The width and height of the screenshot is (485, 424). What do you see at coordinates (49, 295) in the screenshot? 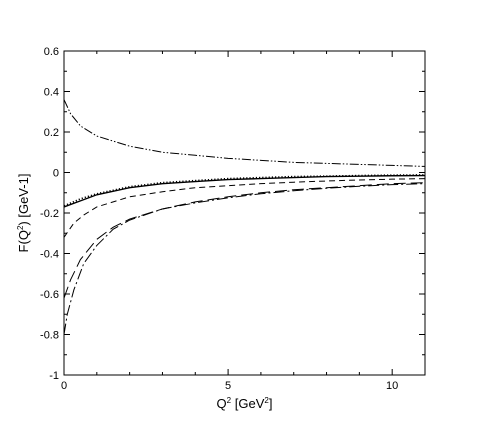
I see `y-tick-label: -0.6` at bounding box center [49, 295].